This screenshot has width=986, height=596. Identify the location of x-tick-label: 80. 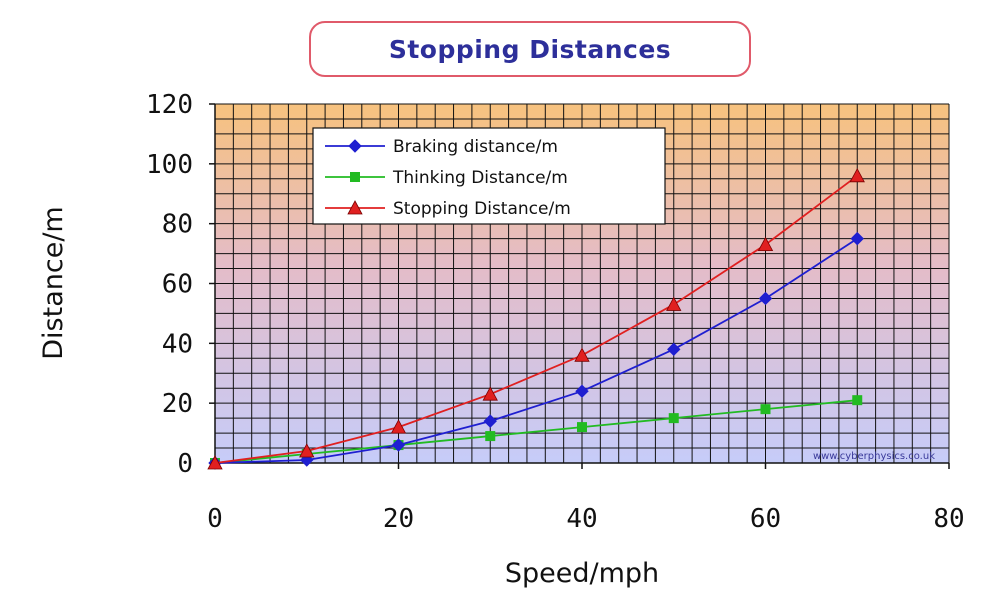
(948, 519).